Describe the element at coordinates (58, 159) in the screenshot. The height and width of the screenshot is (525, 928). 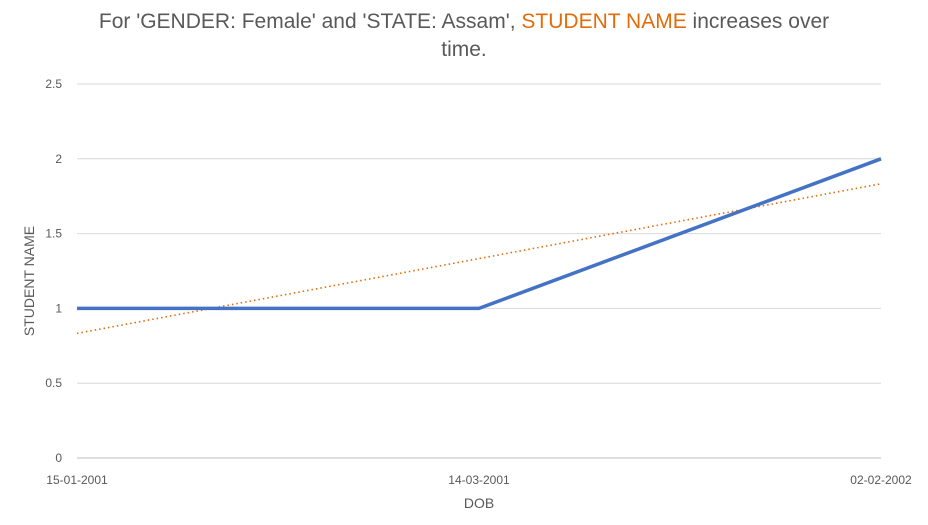
I see `y-tick-label: 2` at that location.